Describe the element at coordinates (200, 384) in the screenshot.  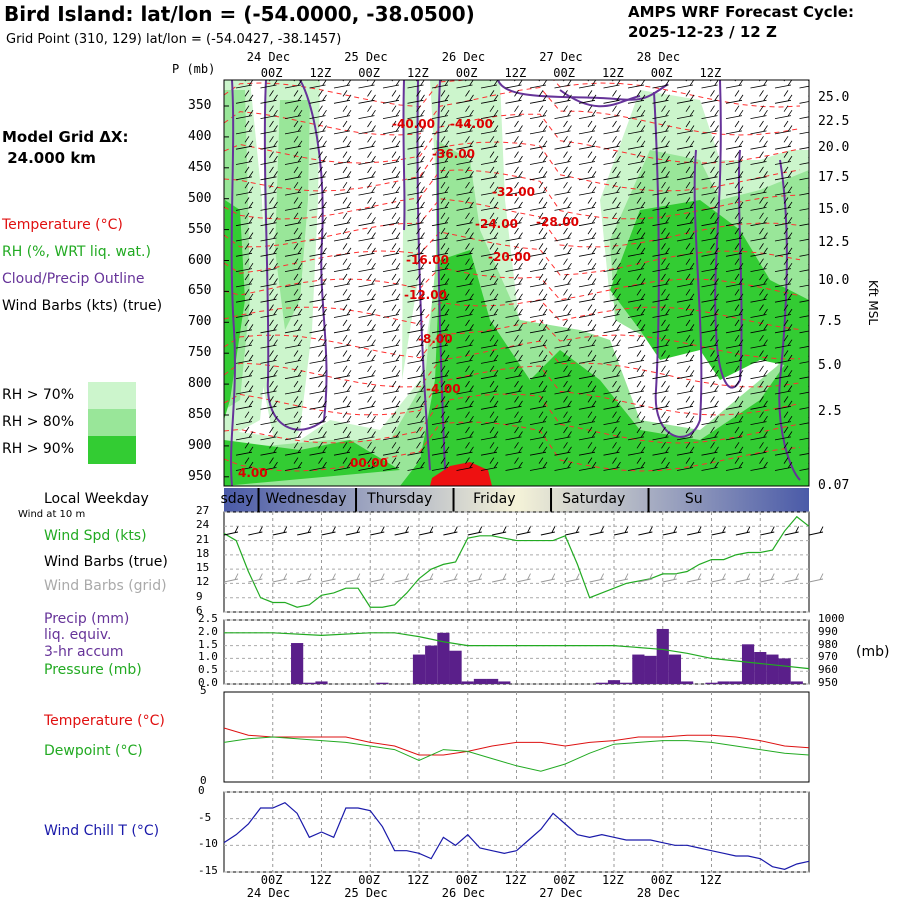
I see `pressure-tick: 800` at that location.